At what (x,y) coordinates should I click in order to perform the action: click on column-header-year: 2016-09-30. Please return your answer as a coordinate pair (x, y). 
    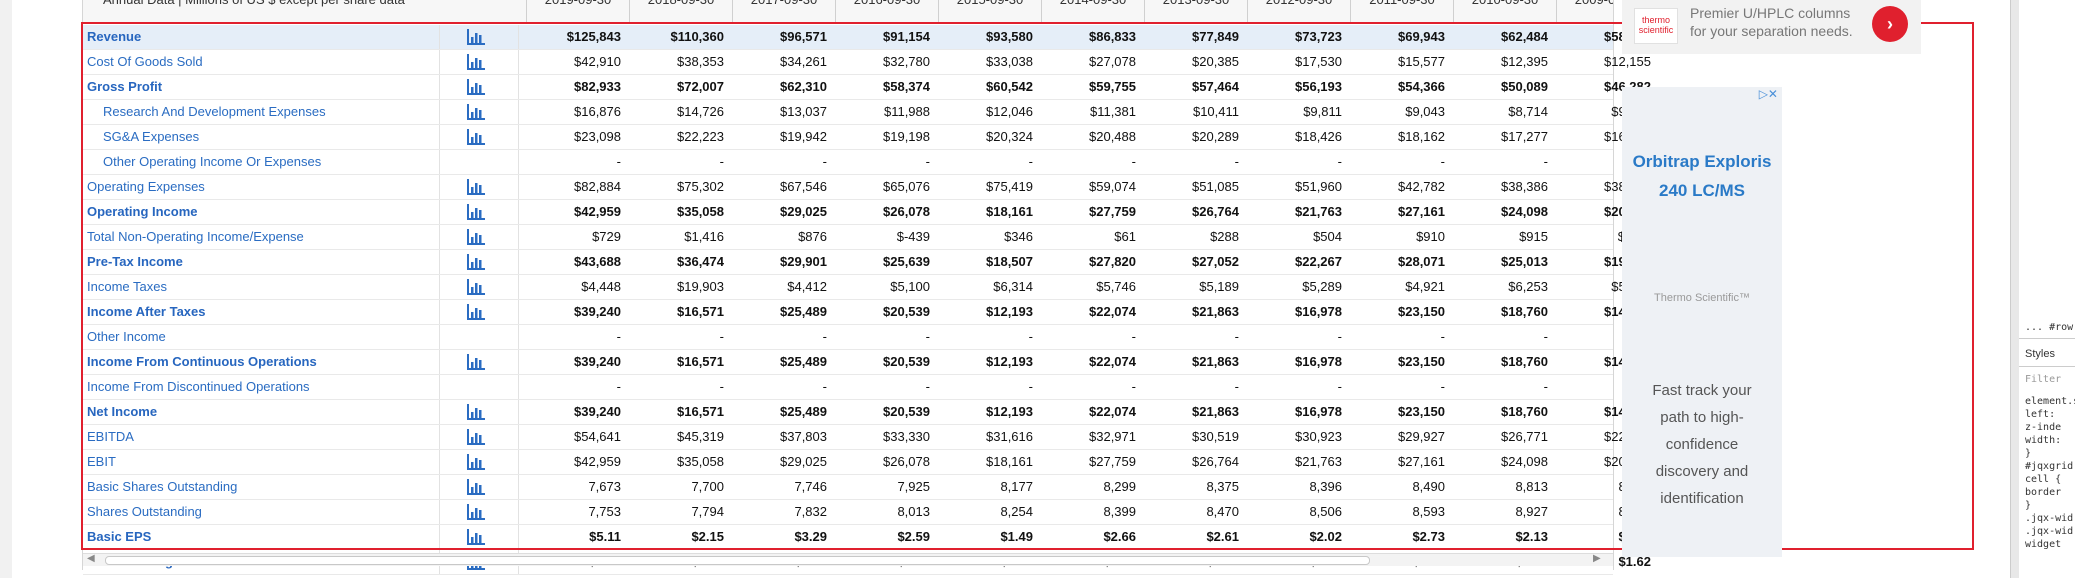
    Looking at the image, I should click on (887, 3).